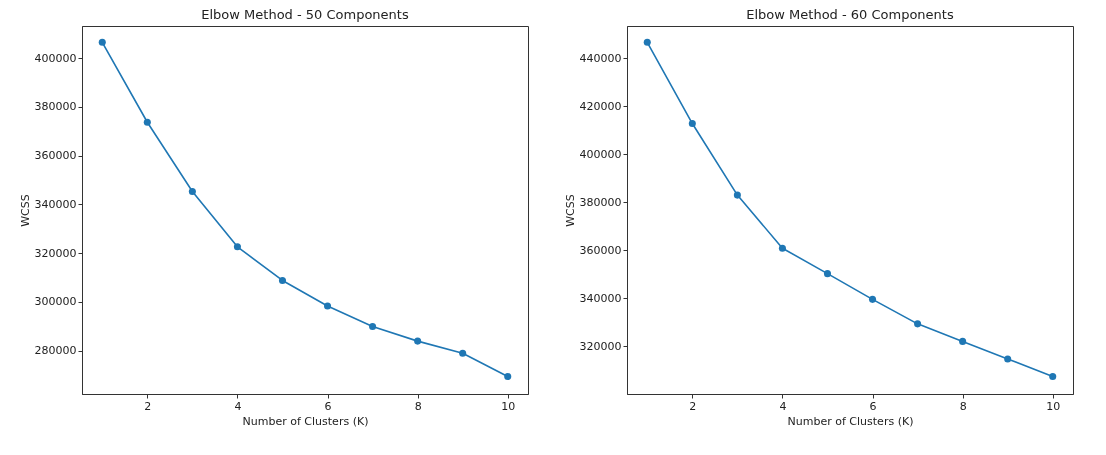 The width and height of the screenshot is (1106, 455). Describe the element at coordinates (55, 351) in the screenshot. I see `y-tick-label: 280000` at that location.